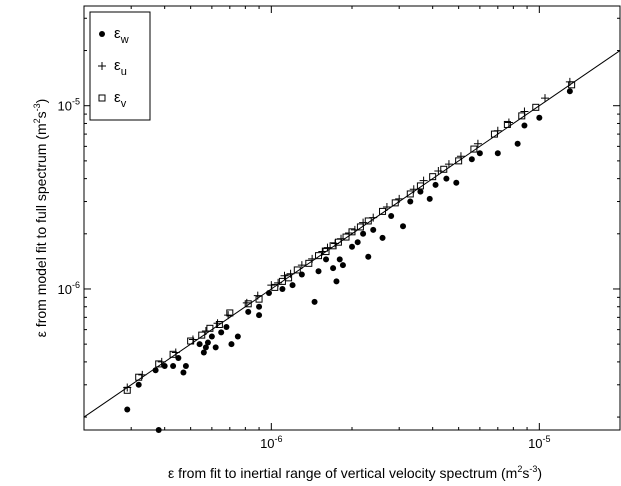 The width and height of the screenshot is (621, 486). I want to click on legend-label-u: εu, so click(120, 67).